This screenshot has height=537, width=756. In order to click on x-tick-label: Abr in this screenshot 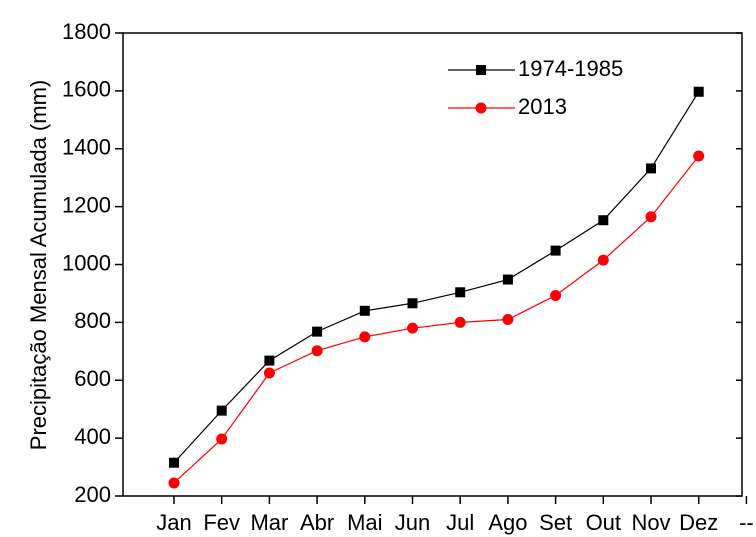, I will do `click(317, 522)`.